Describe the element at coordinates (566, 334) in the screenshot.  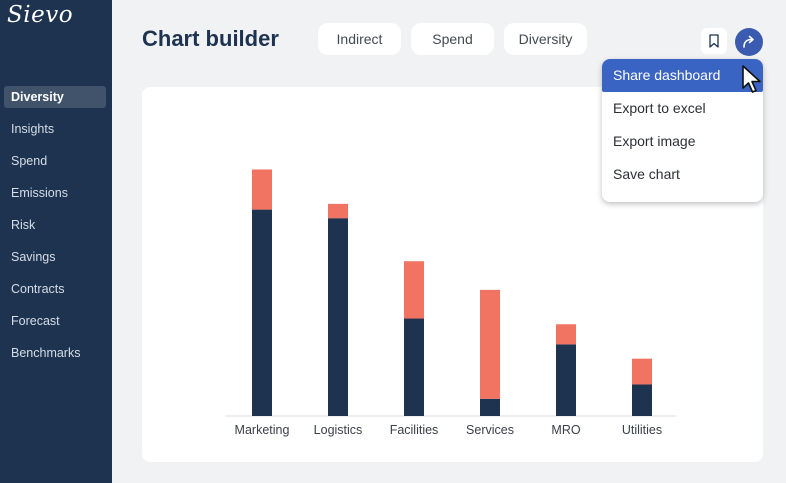
I see `bar-mro-top` at that location.